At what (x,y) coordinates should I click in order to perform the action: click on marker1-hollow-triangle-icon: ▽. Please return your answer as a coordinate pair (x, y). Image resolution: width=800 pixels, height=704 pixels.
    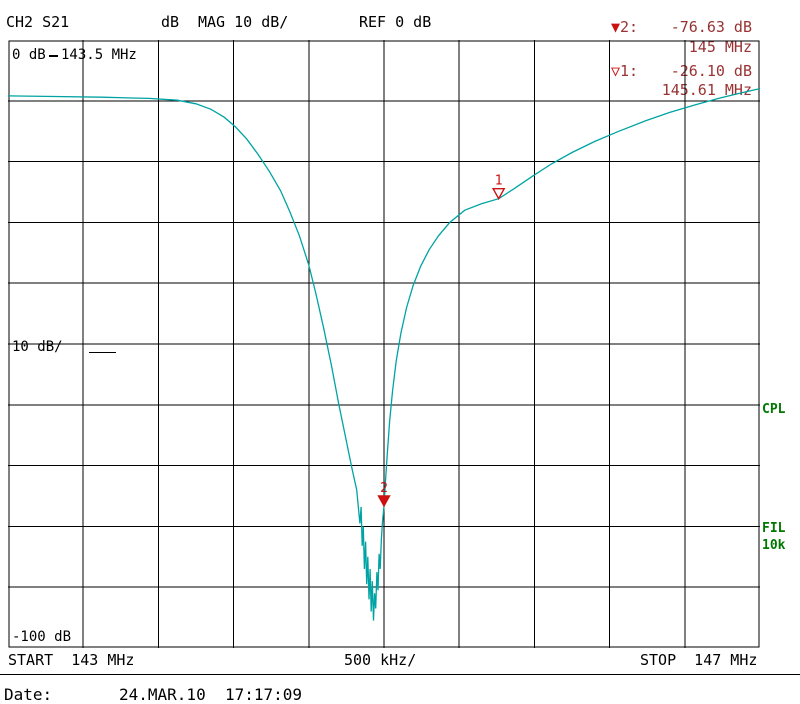
    Looking at the image, I should click on (616, 71).